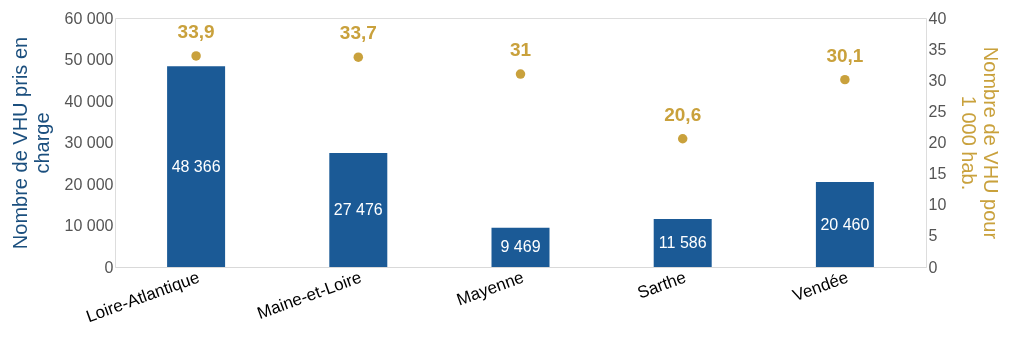  I want to click on y2-tick-label: 0, so click(933, 267).